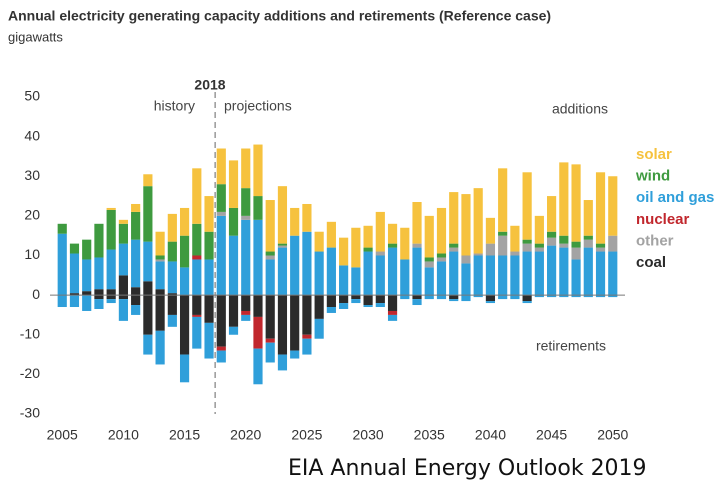 This screenshot has width=717, height=487. I want to click on y-tick-label: 0, so click(36, 294).